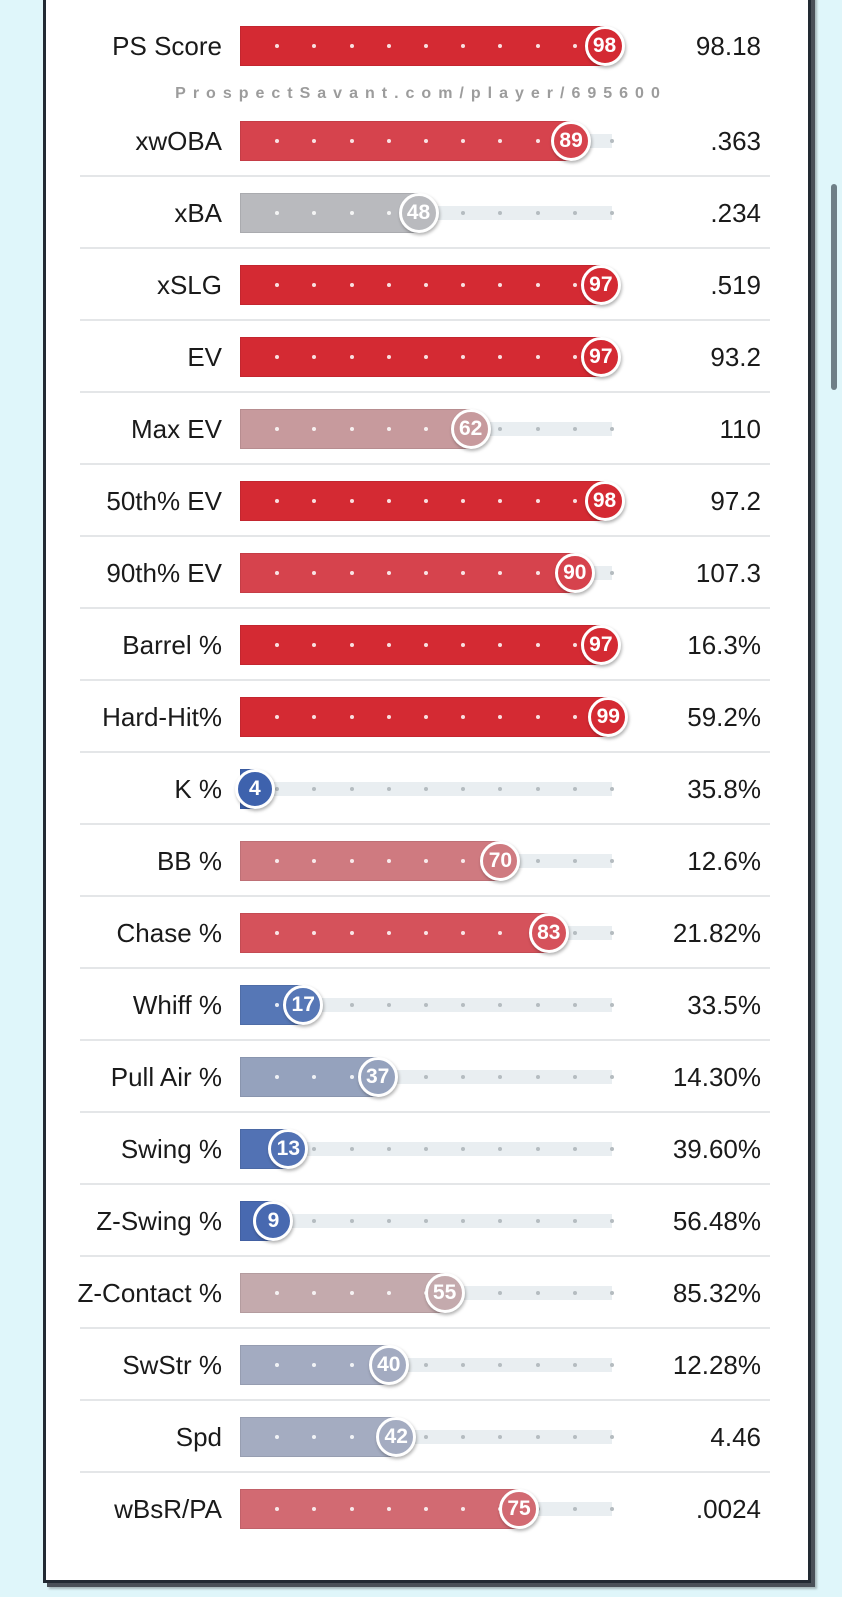 This screenshot has width=842, height=1597. What do you see at coordinates (172, 645) in the screenshot?
I see `metric-label: Barrel %` at bounding box center [172, 645].